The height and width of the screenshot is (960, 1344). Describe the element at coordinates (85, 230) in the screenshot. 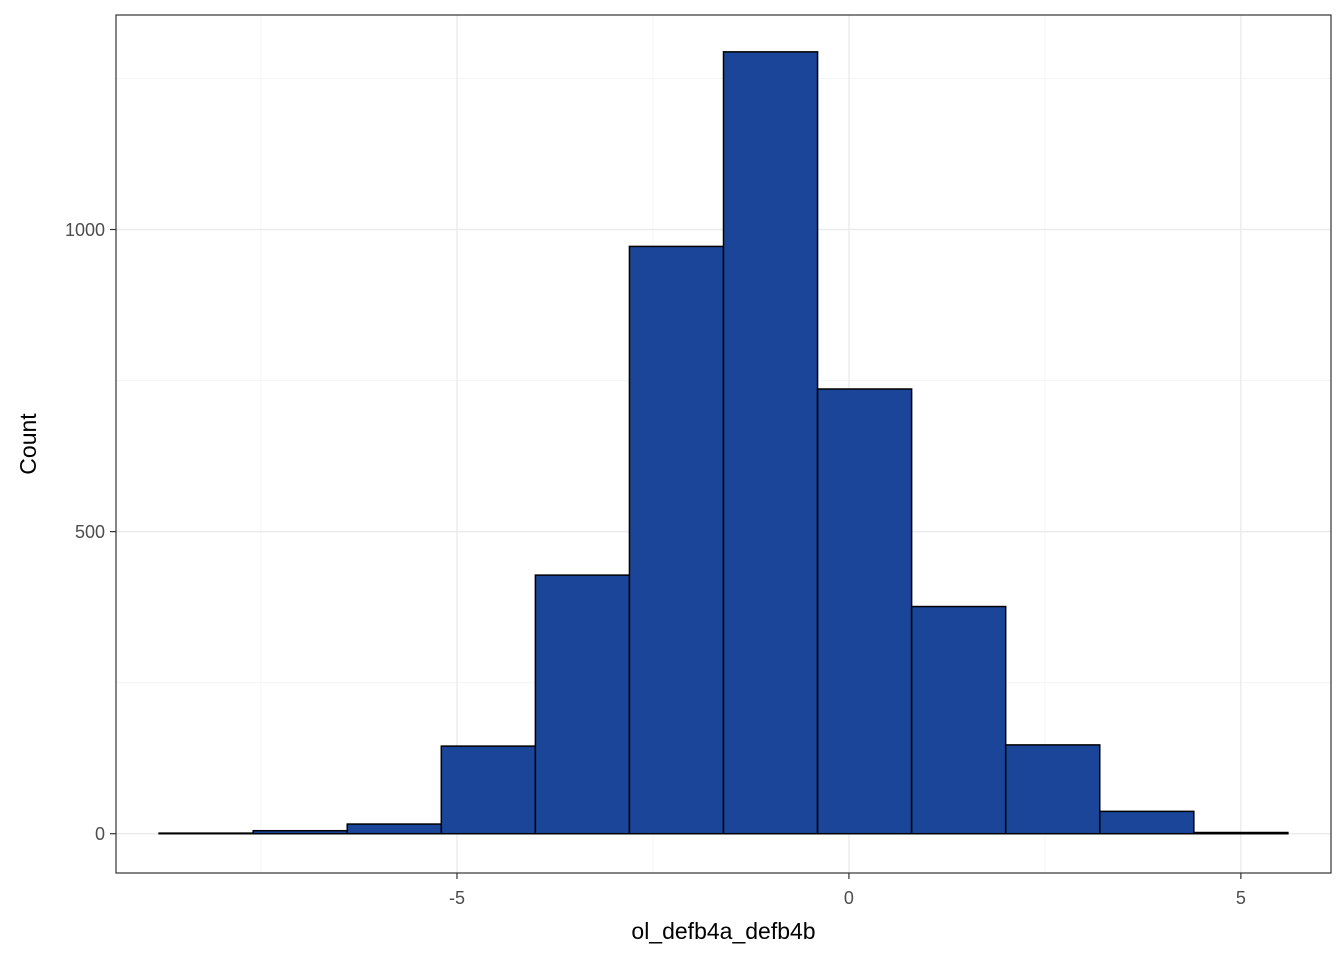

I see `y-tick-label: 1000` at that location.